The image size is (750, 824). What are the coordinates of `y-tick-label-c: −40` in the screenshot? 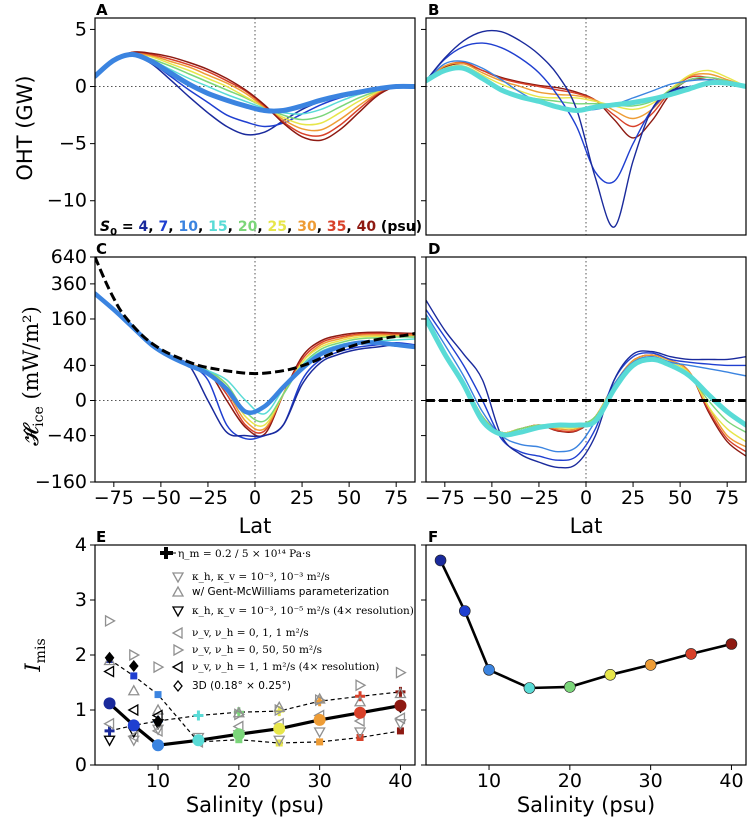 It's located at (67, 436).